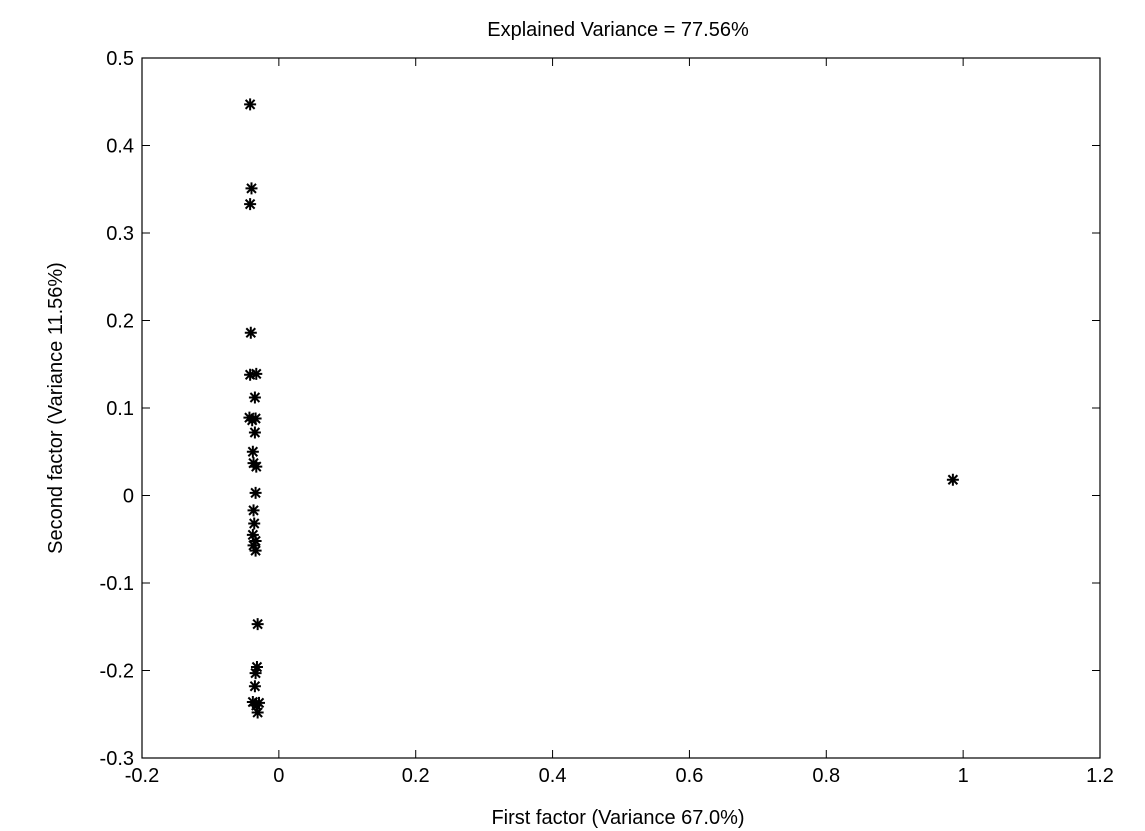 The height and width of the screenshot is (831, 1145). What do you see at coordinates (117, 584) in the screenshot?
I see `y-tick-label: -0.1` at bounding box center [117, 584].